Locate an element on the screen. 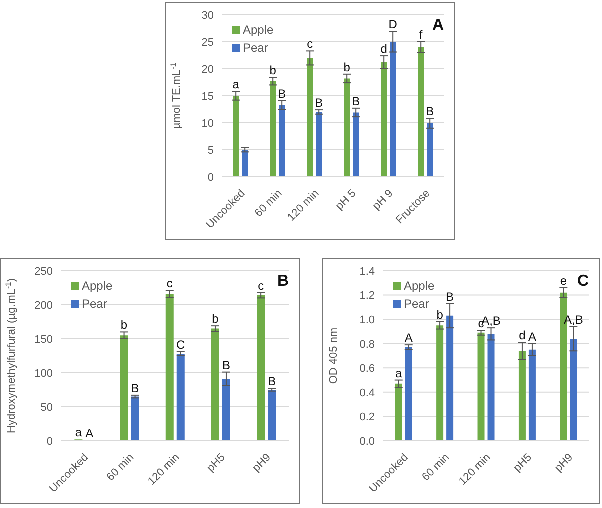  y-tick-label: 50 is located at coordinates (46, 408).